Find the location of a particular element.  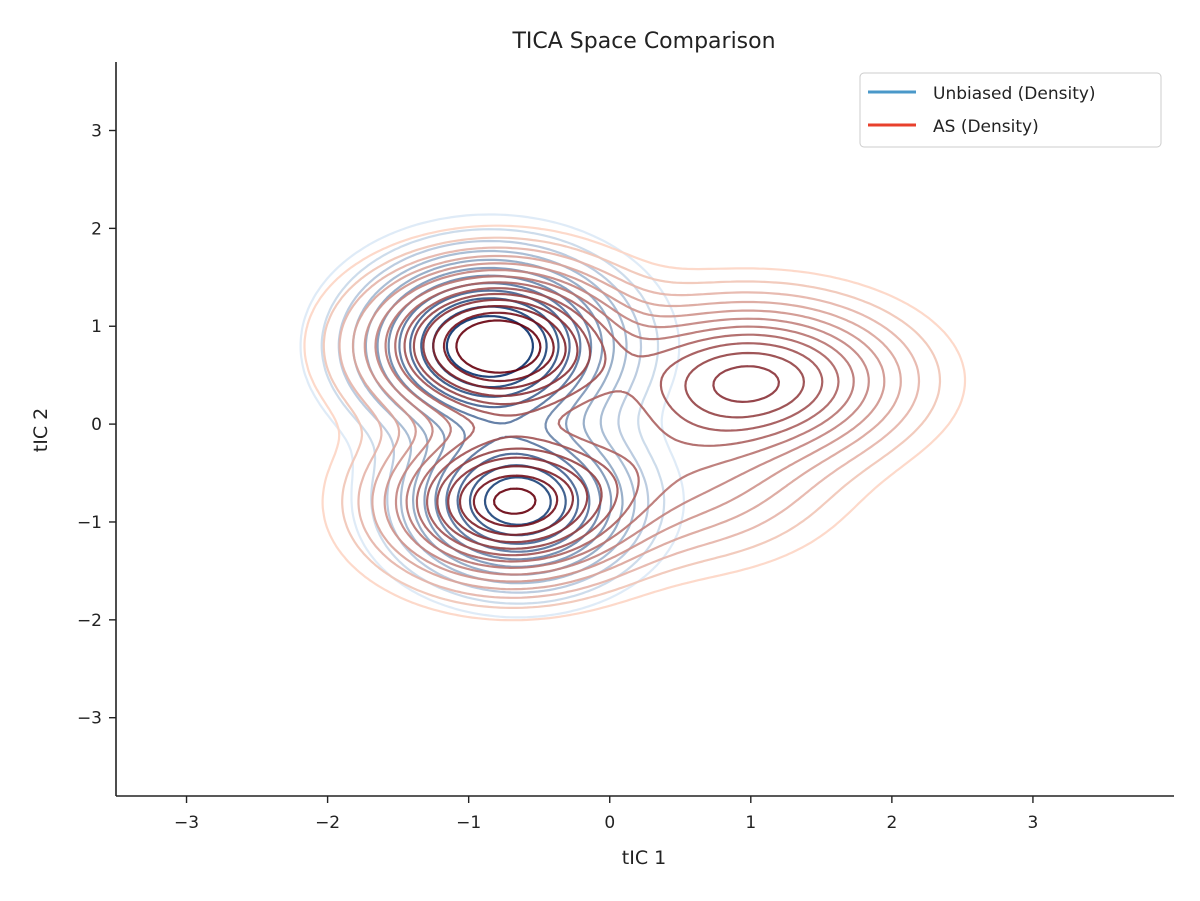

contour-line-series0-level1 is located at coordinates (492, 416).